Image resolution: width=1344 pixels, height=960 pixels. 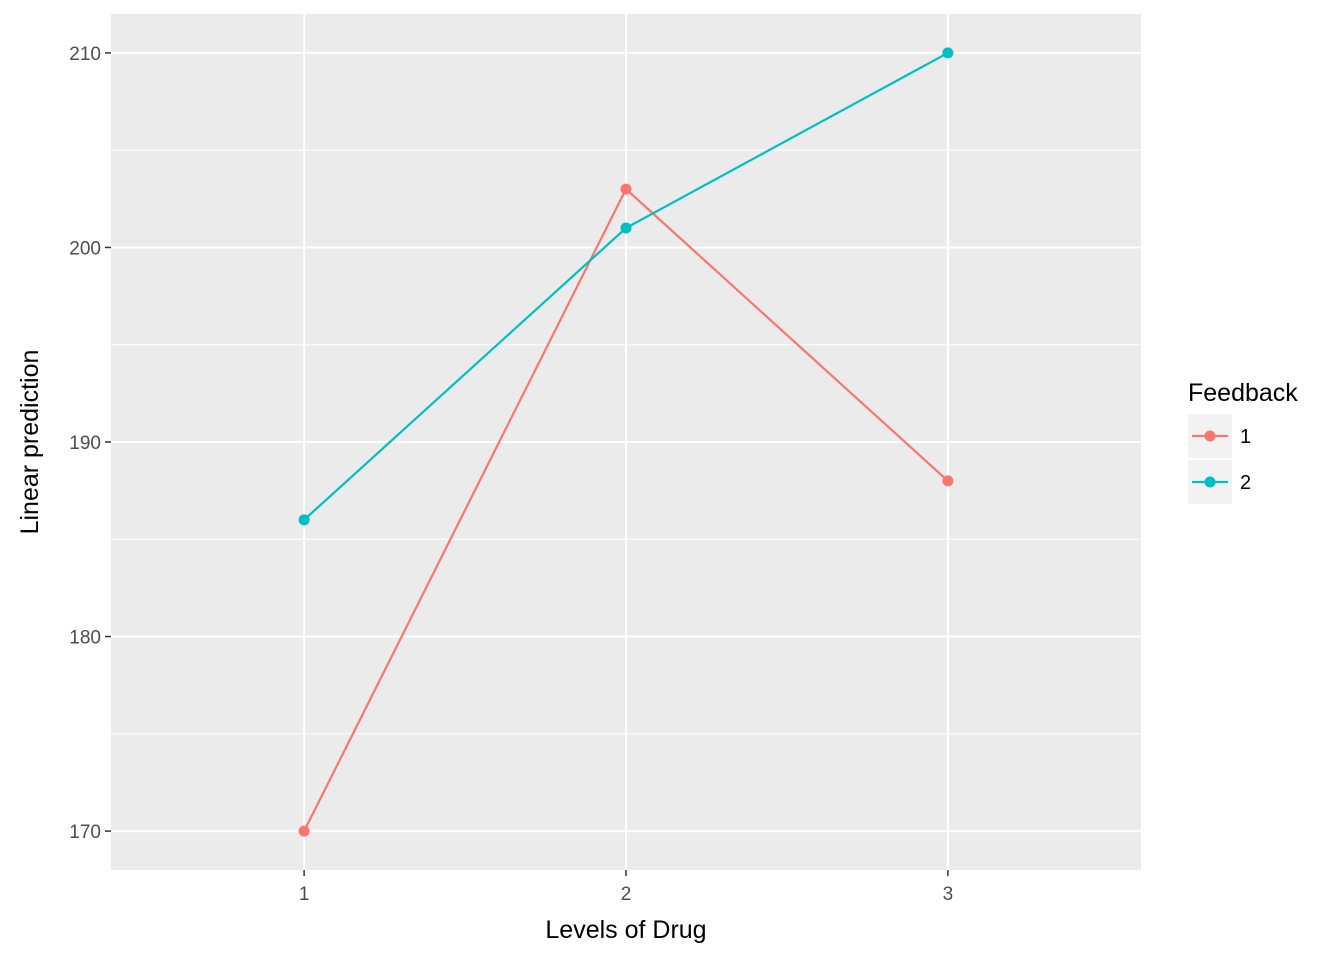 What do you see at coordinates (85, 638) in the screenshot?
I see `y-tick-label: 180` at bounding box center [85, 638].